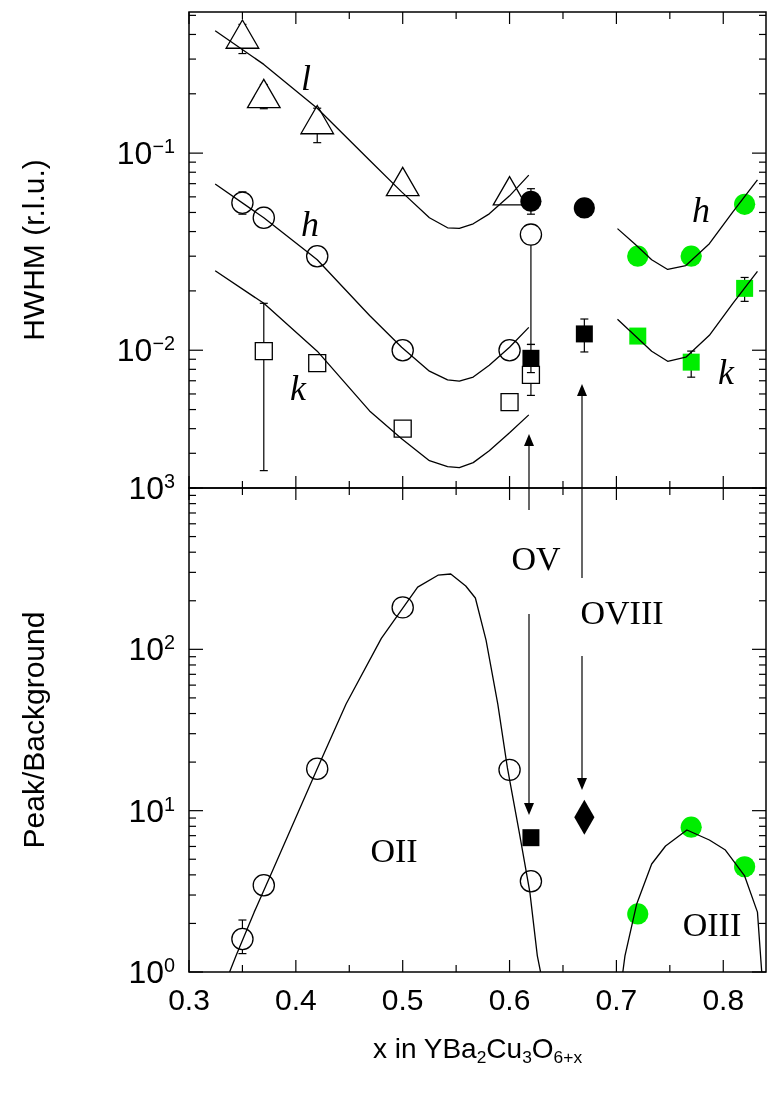  Describe the element at coordinates (616, 999) in the screenshot. I see `x-tick-label: 0.7` at that location.